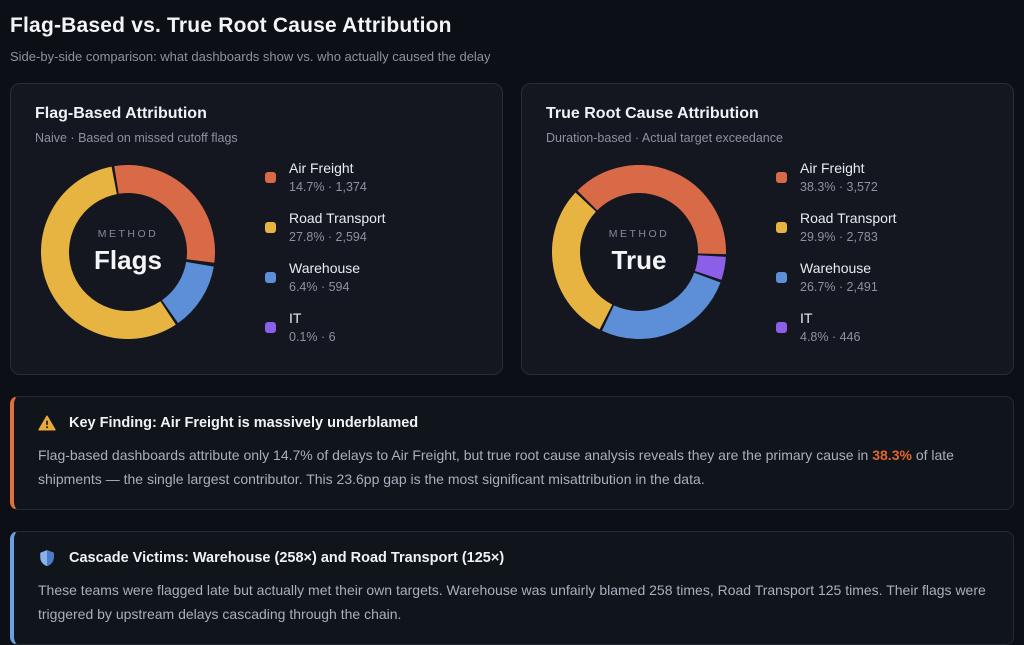 The width and height of the screenshot is (1024, 645). I want to click on legend-item-air-freight: Air Freight 14.7% · 1,374, so click(325, 177).